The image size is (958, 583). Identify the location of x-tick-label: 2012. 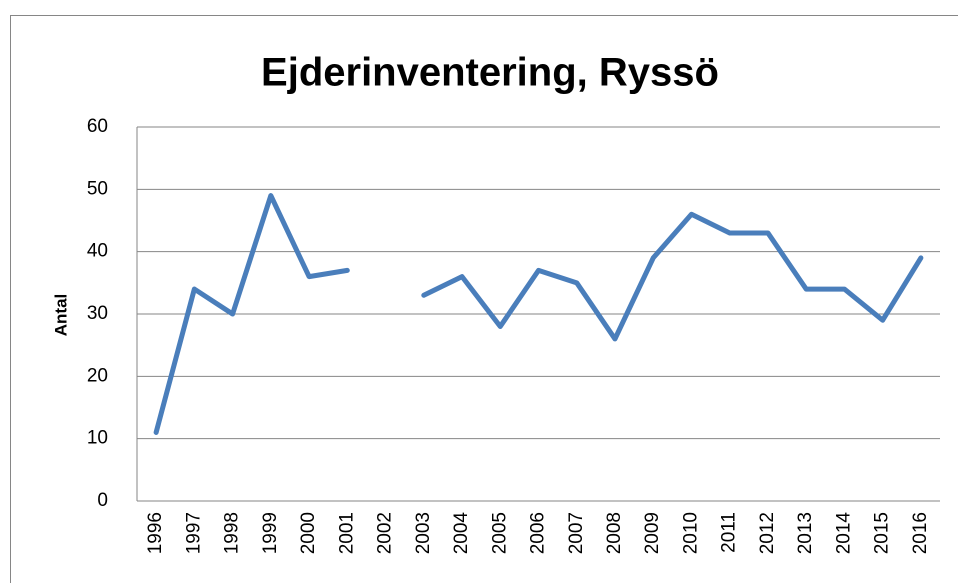
(767, 533).